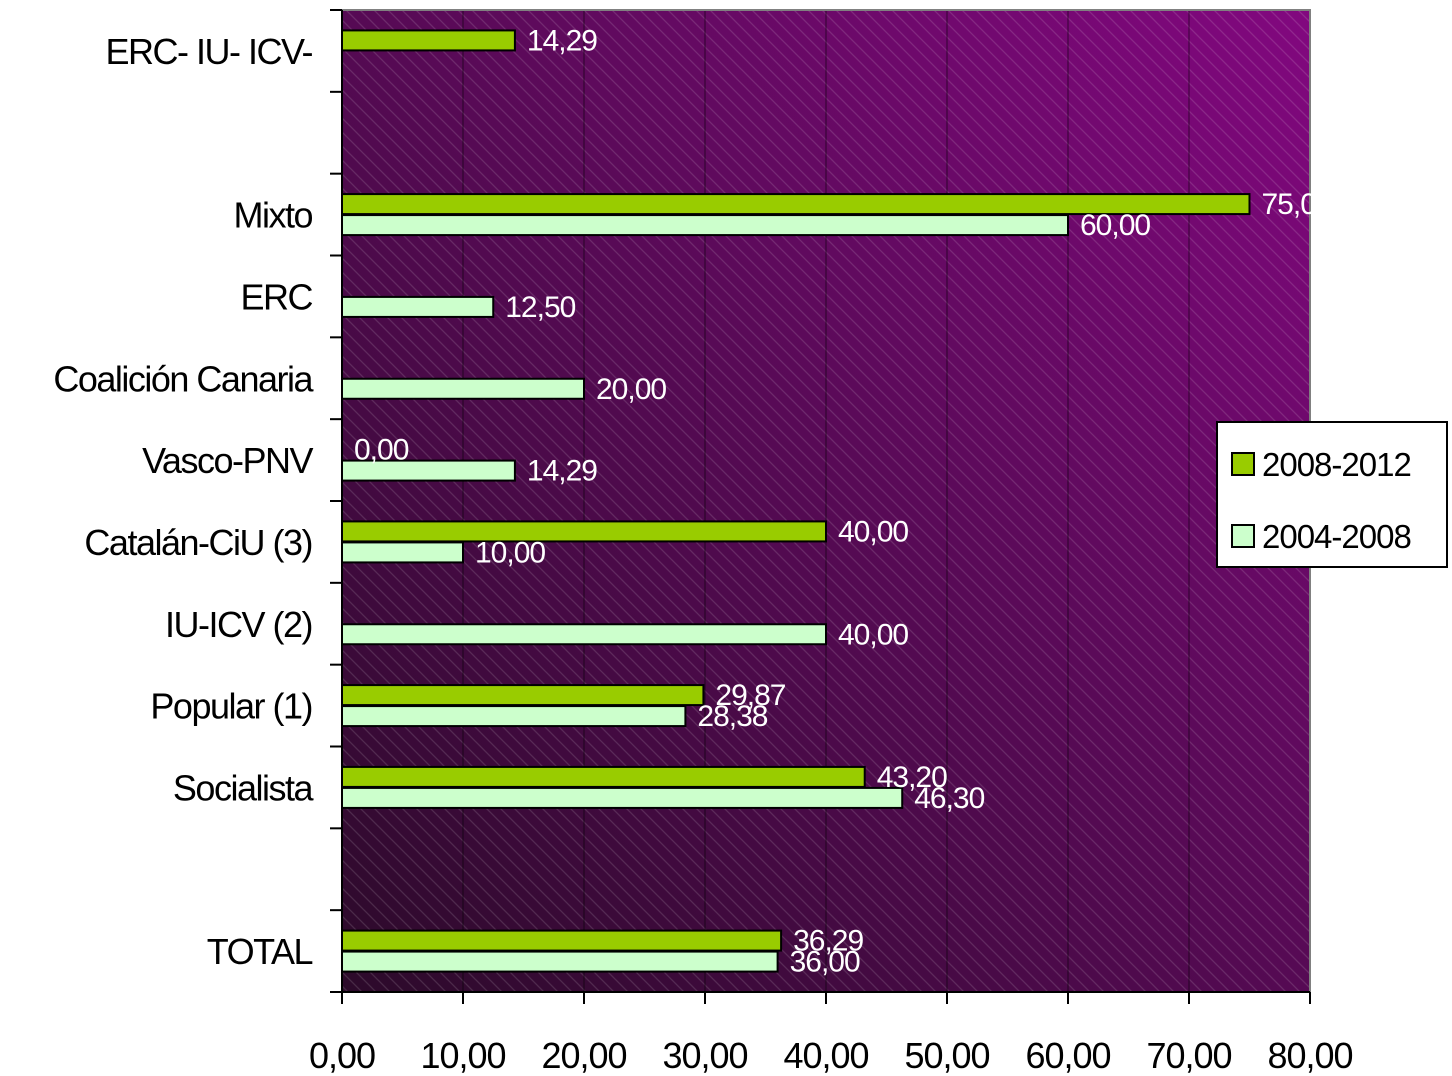 This screenshot has height=1076, width=1452. What do you see at coordinates (244, 787) in the screenshot?
I see `category-label: Socialista` at bounding box center [244, 787].